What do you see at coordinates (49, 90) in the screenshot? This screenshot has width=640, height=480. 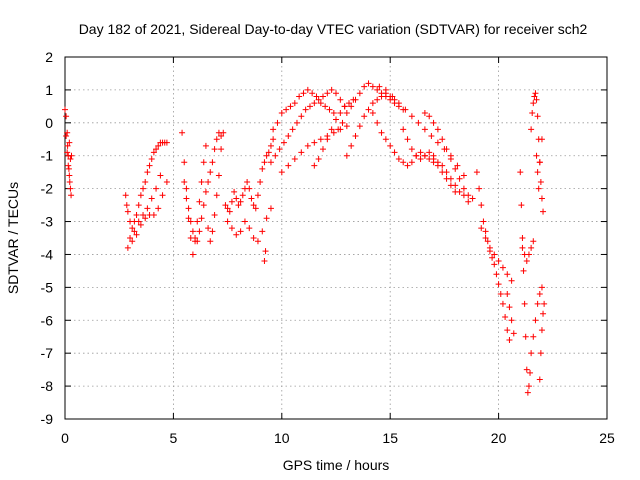 I see `y-tick-label: 1` at bounding box center [49, 90].